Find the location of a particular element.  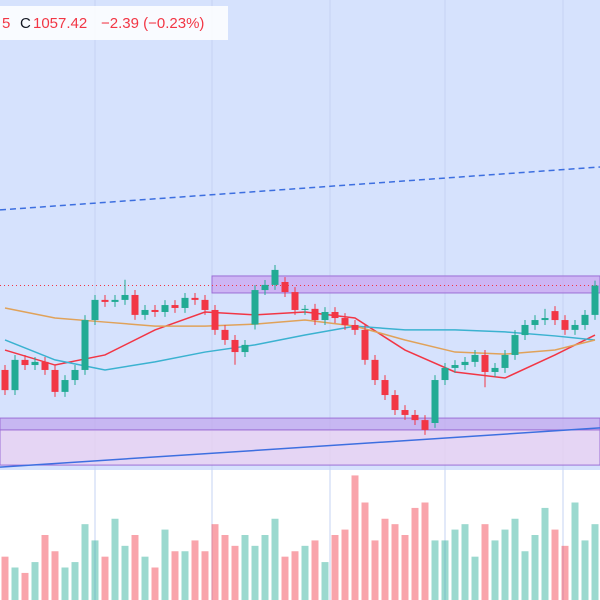

legend-c: C is located at coordinates (25, 23).